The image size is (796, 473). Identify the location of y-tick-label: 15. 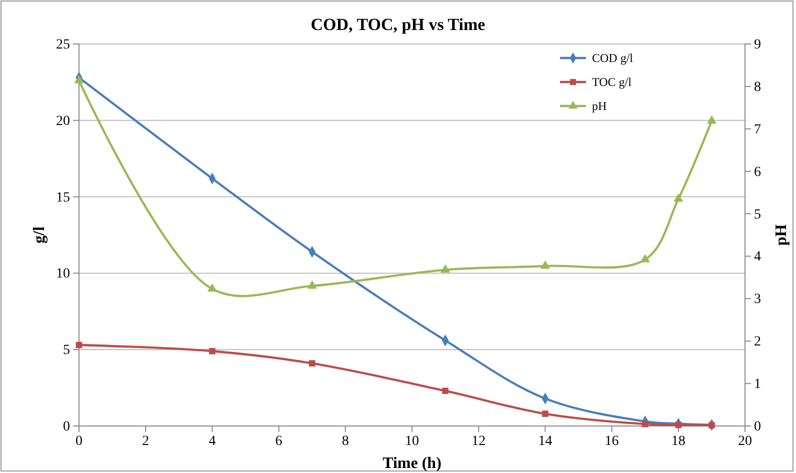
(63, 198).